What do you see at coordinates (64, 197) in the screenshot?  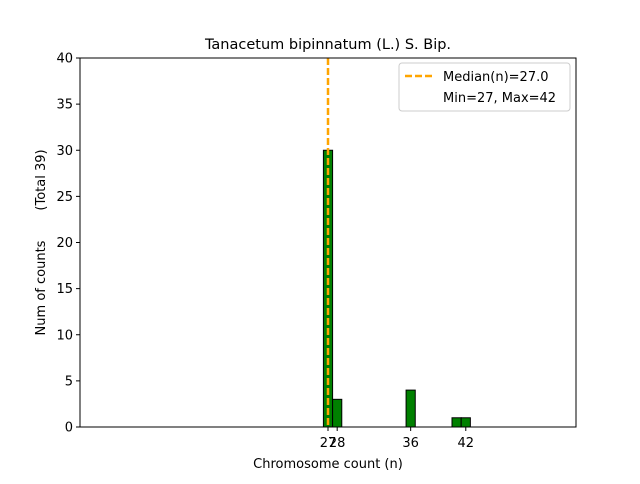 I see `y-tick-label: 25` at bounding box center [64, 197].